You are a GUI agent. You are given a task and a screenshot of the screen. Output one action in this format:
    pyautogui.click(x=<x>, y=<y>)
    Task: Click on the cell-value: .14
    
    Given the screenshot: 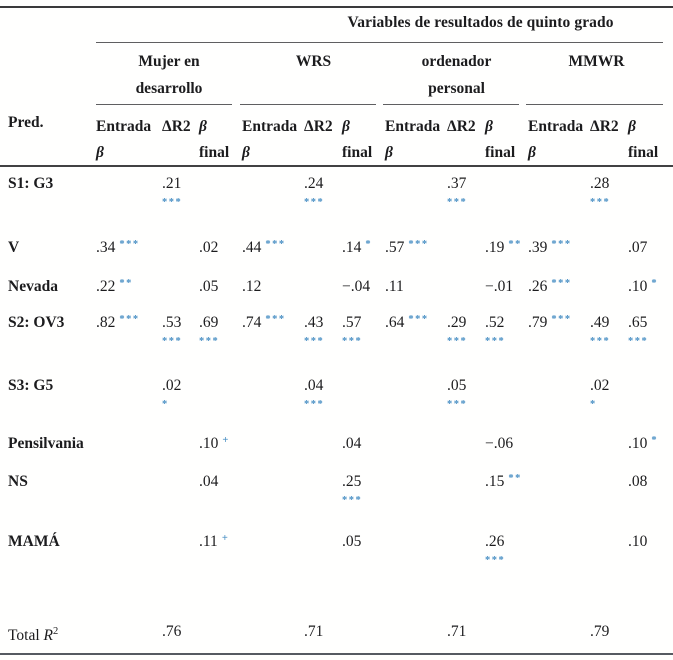 What is the action you would take?
    pyautogui.click(x=352, y=247)
    